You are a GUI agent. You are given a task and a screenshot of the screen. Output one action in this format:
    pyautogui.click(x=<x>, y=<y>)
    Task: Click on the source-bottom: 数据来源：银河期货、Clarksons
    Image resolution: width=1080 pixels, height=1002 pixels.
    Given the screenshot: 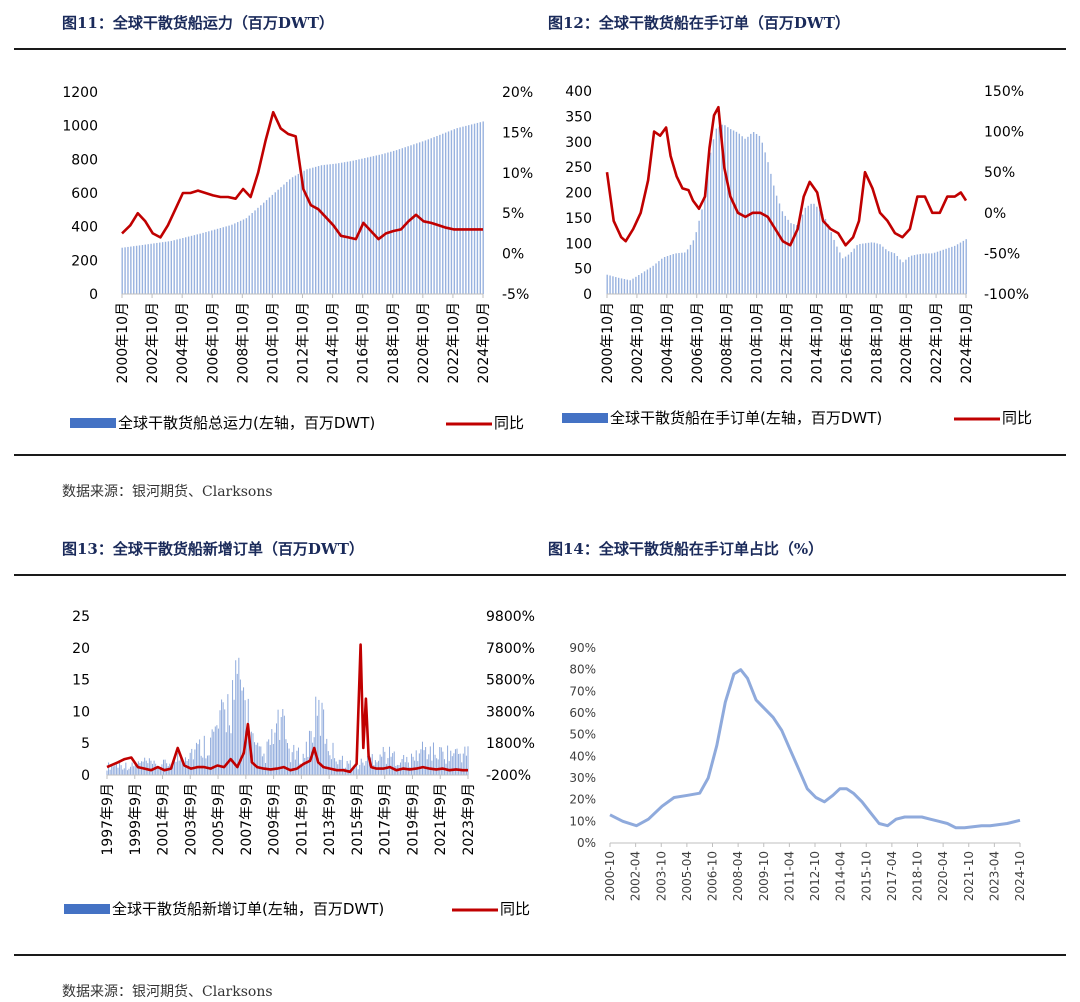 What is the action you would take?
    pyautogui.click(x=167, y=992)
    